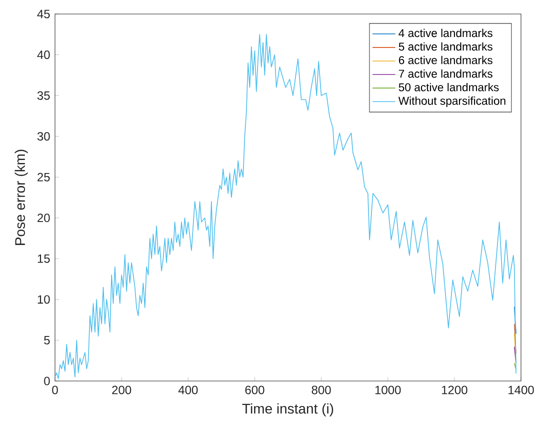 The image size is (544, 430). Describe the element at coordinates (21, 197) in the screenshot. I see `y-axis-title: Pose error (km)` at that location.